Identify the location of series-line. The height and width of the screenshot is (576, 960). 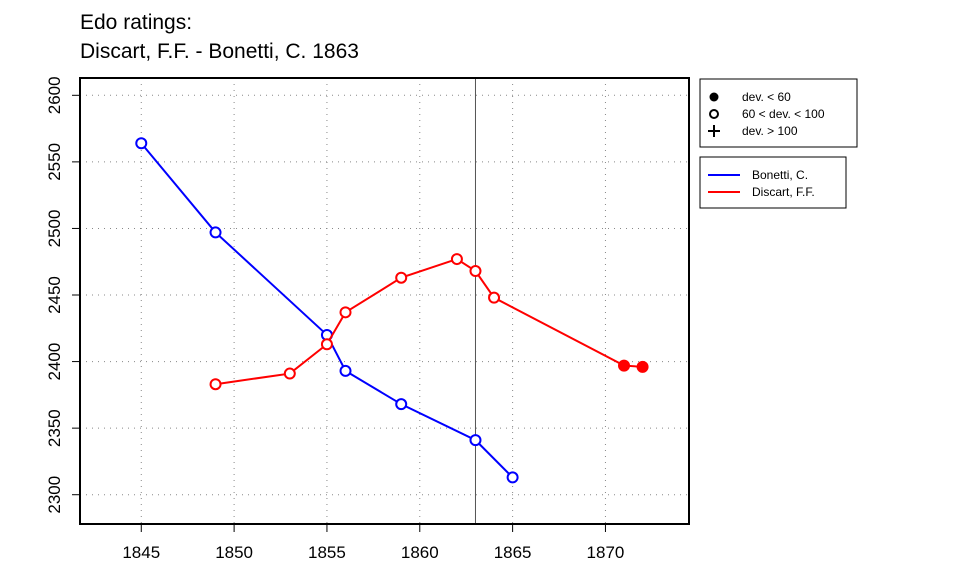
(429, 321).